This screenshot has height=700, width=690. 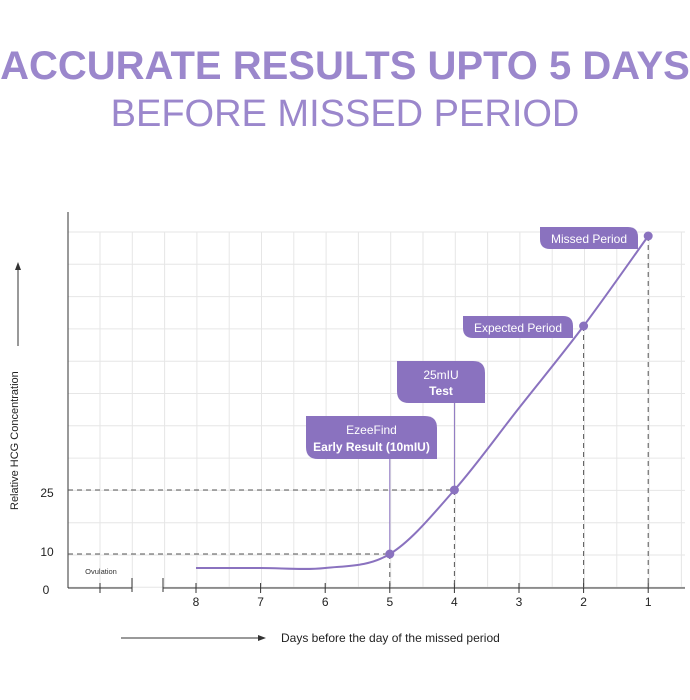 What do you see at coordinates (441, 391) in the screenshot?
I see `callout-text: Test` at bounding box center [441, 391].